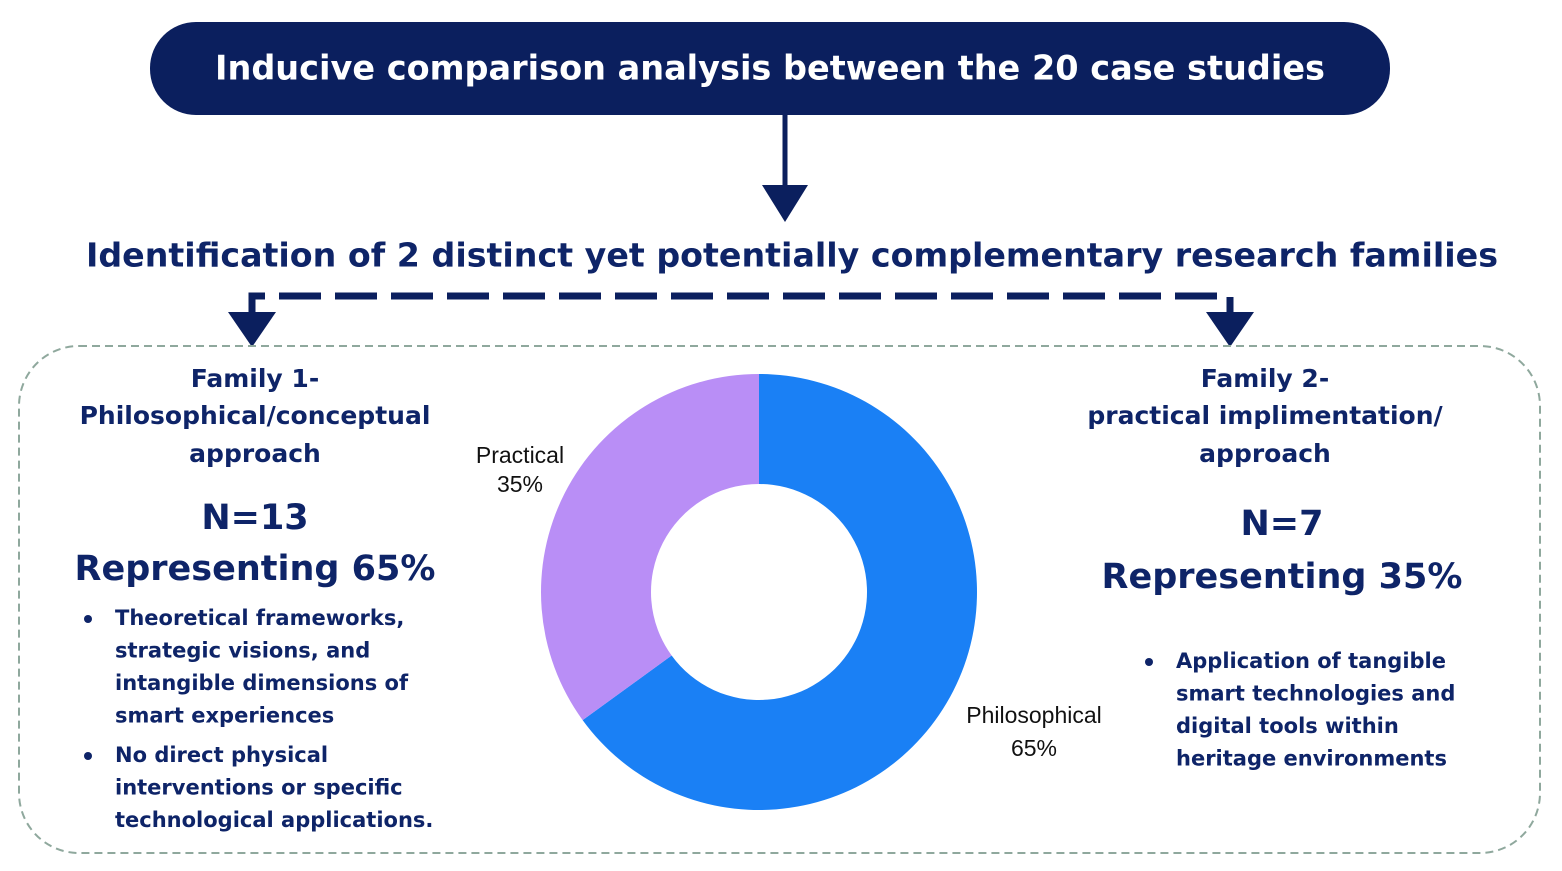 The width and height of the screenshot is (1562, 871). I want to click on arrow-head-right, so click(1230, 329).